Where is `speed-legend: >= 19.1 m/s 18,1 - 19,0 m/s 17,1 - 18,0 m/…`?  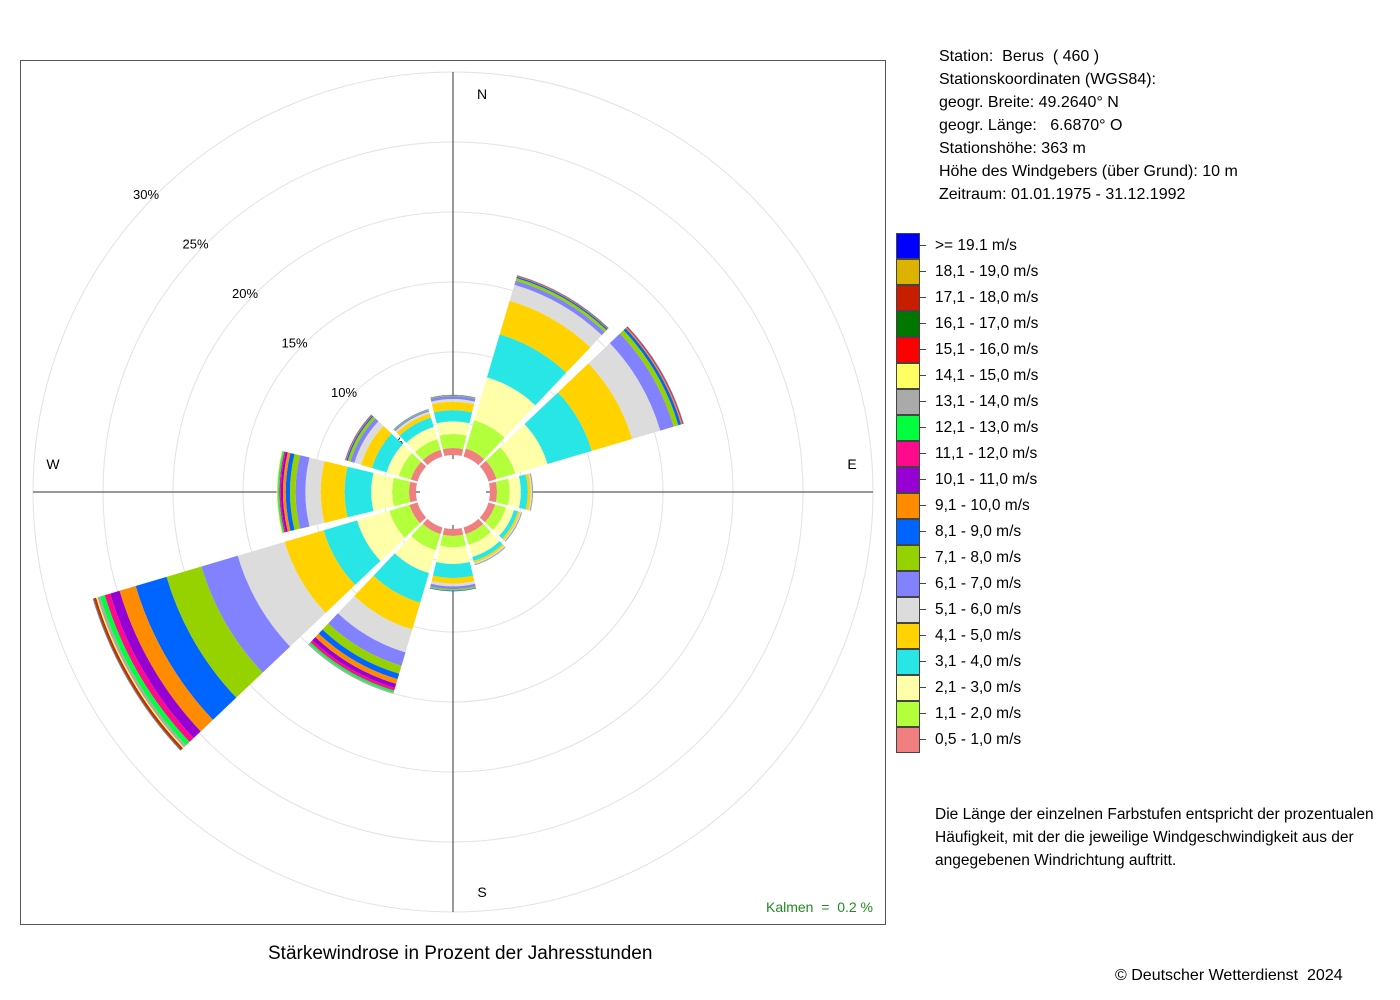 speed-legend: >= 19.1 m/s 18,1 - 19,0 m/s 17,1 - 18,0 m/… is located at coordinates (996, 493).